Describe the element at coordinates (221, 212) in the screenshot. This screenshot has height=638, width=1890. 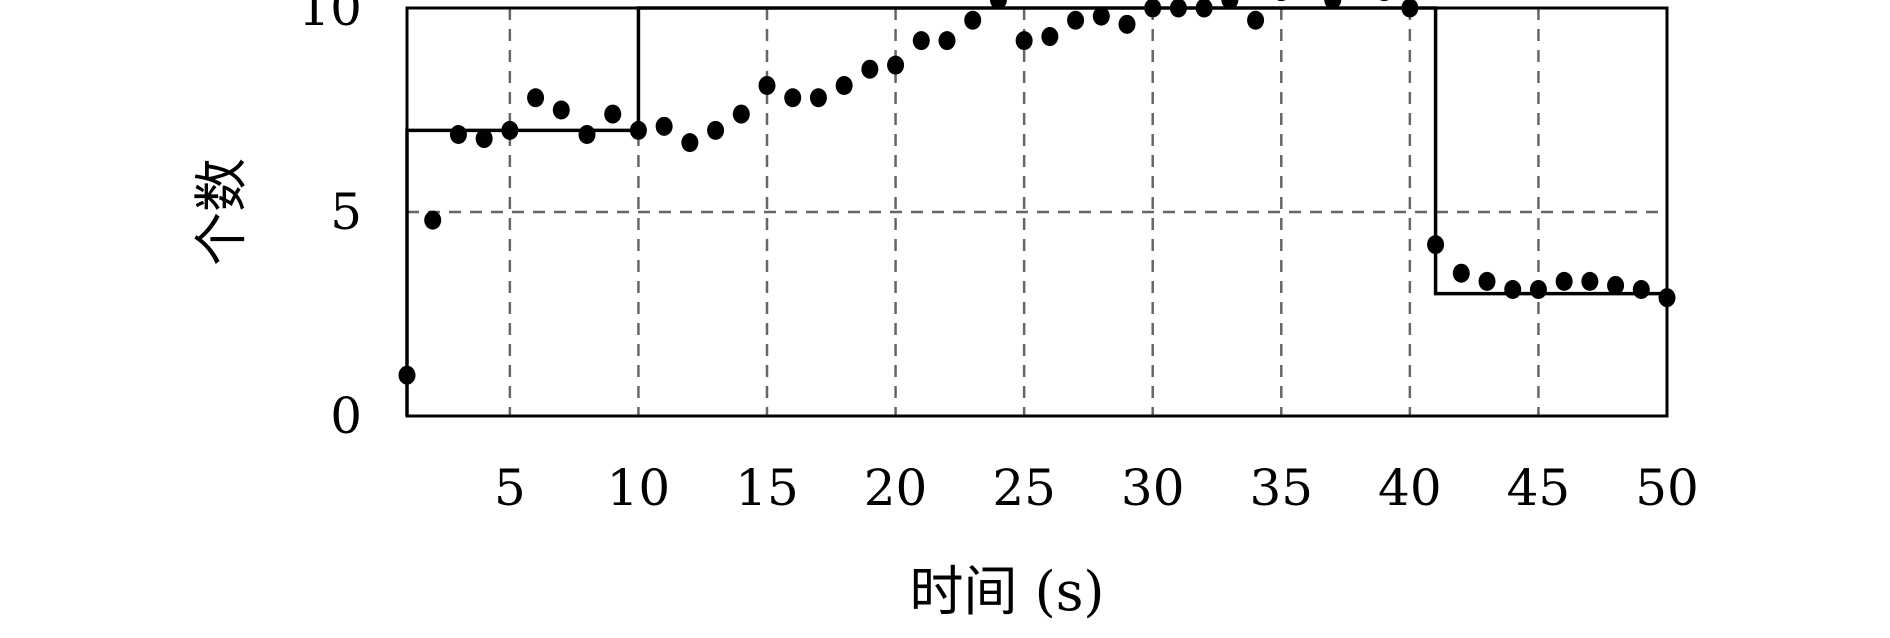
I see `y-axis-label: 个数` at that location.